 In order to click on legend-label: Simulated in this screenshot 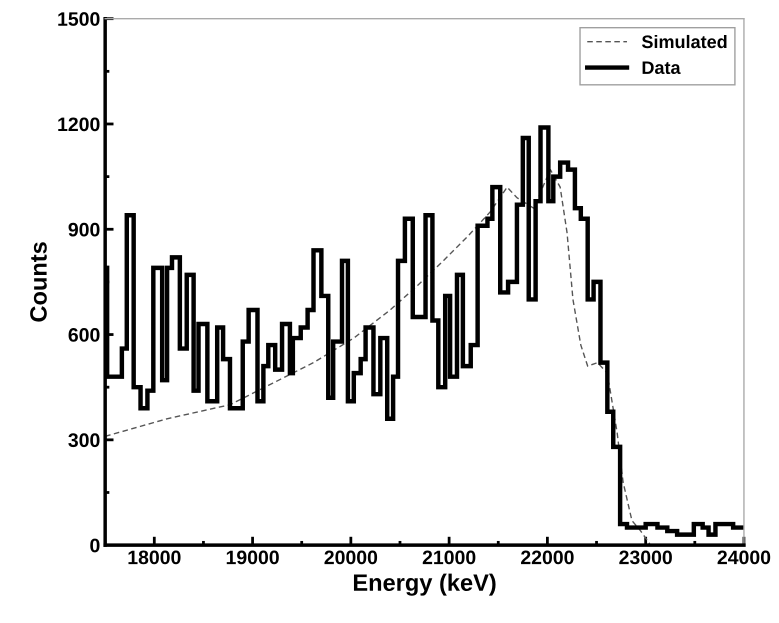, I will do `click(684, 41)`.